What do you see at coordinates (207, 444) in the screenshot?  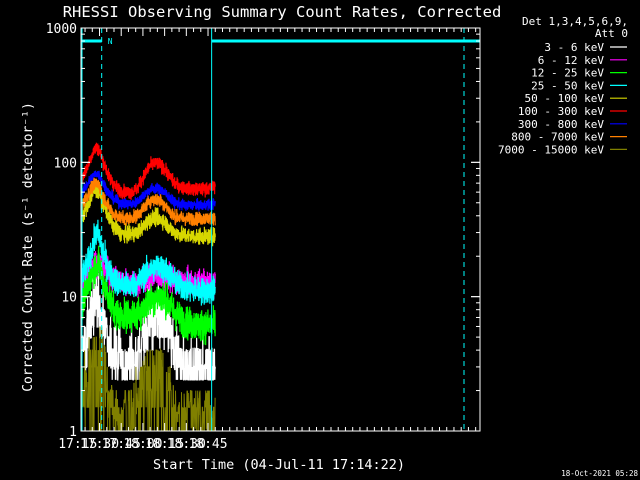 I see `x-tick-label: 18:45` at bounding box center [207, 444].